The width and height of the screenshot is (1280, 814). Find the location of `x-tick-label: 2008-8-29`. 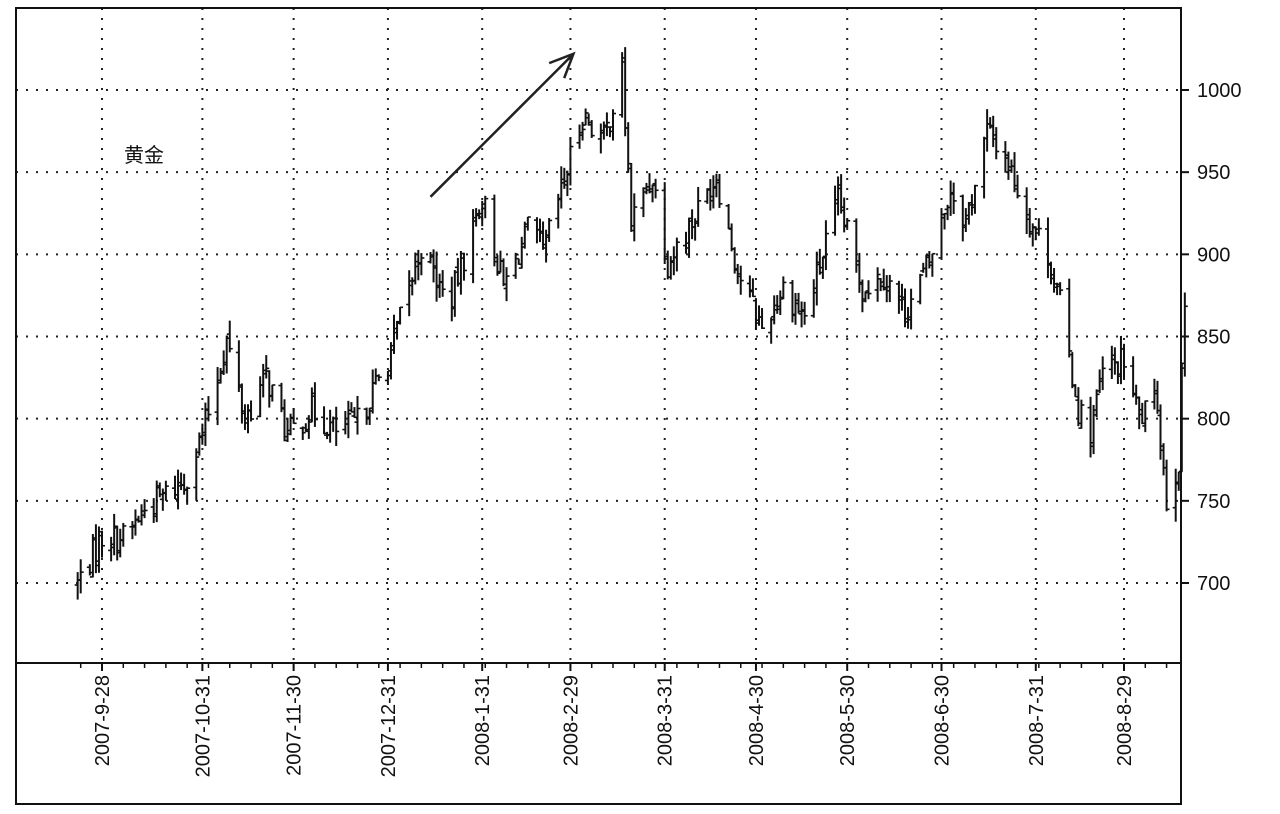

x-tick-label: 2008-8-29 is located at coordinates (1125, 720).